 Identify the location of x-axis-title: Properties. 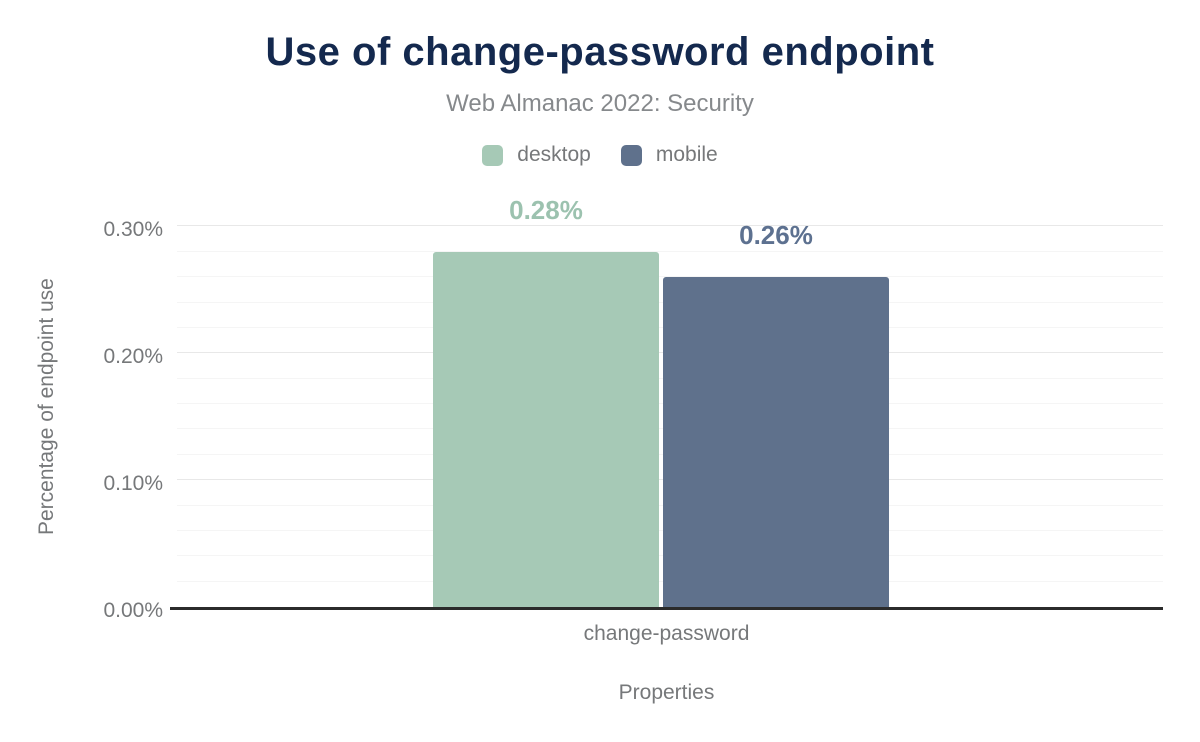
(666, 692).